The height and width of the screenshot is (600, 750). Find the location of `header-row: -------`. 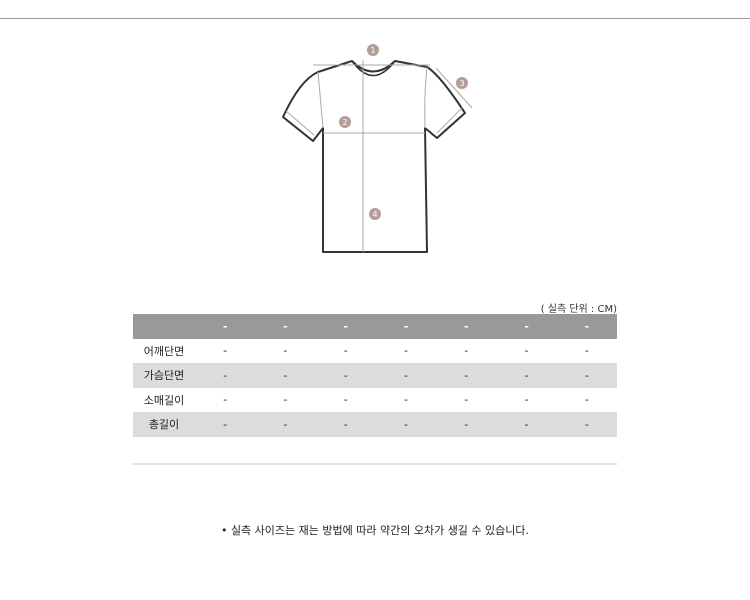

header-row: ------- is located at coordinates (375, 326).